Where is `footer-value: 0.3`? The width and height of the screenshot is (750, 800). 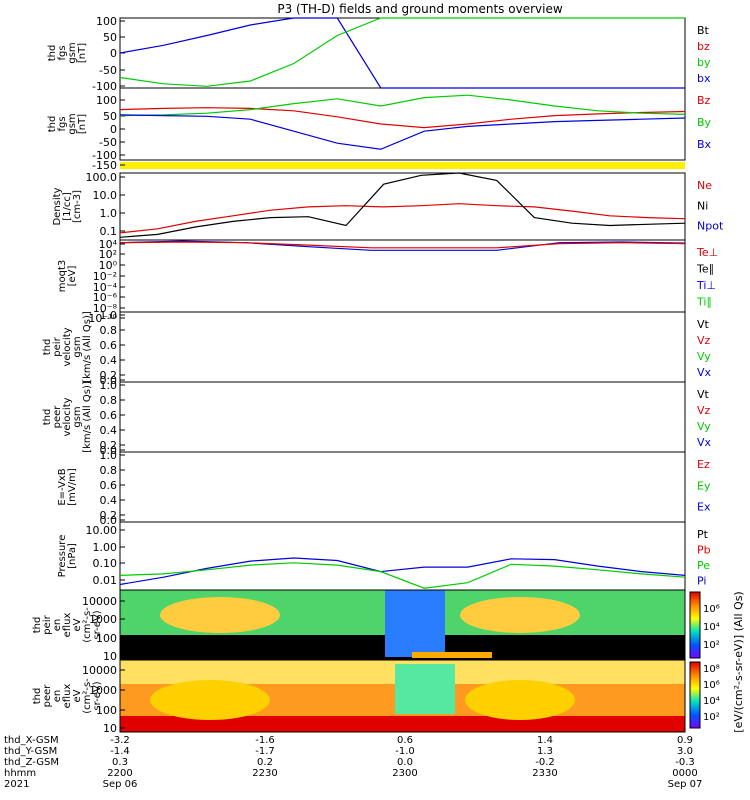
footer-value: 0.3 is located at coordinates (120, 762).